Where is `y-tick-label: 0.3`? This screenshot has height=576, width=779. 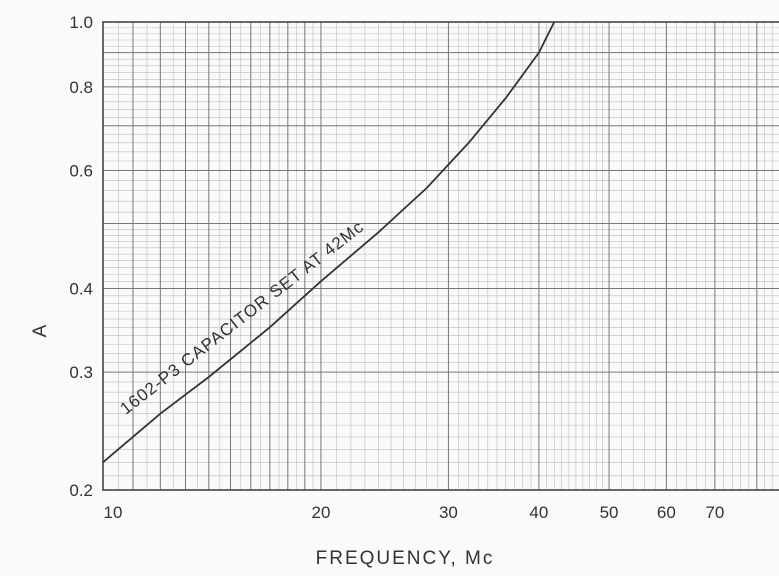
y-tick-label: 0.3 is located at coordinates (81, 372).